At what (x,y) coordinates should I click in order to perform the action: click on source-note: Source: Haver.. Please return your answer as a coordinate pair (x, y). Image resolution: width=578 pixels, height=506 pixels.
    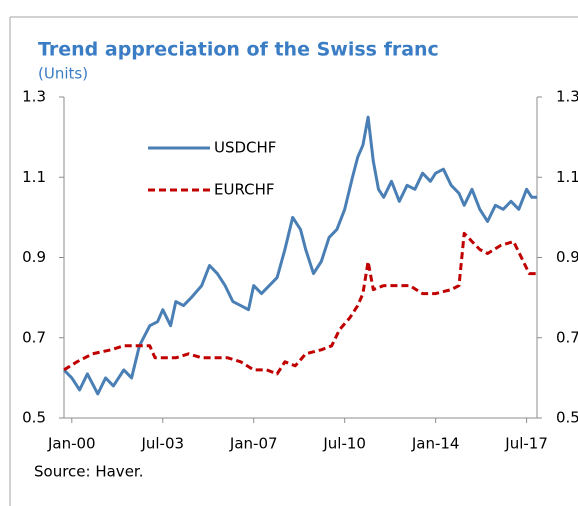
    Looking at the image, I should click on (88, 472).